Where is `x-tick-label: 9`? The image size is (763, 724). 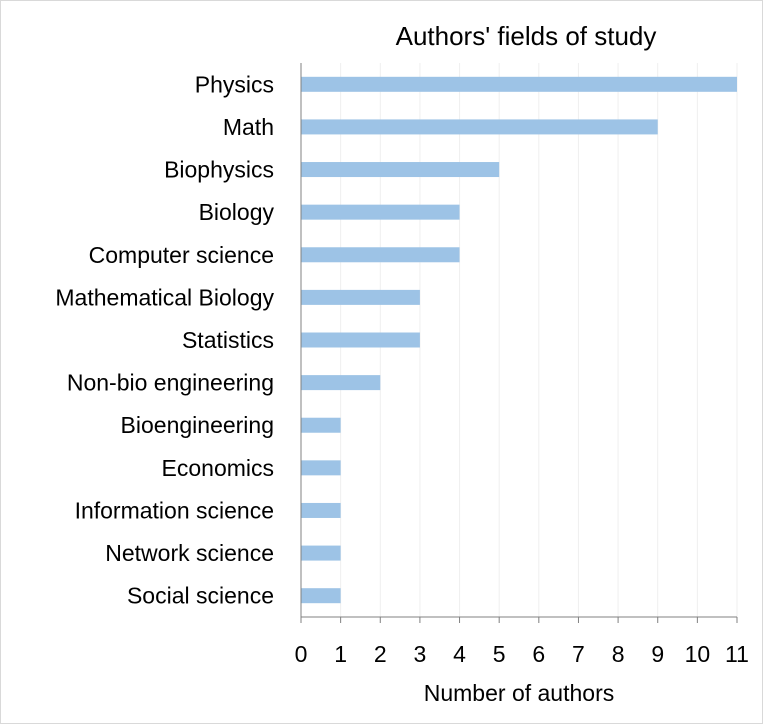 x-tick-label: 9 is located at coordinates (657, 654).